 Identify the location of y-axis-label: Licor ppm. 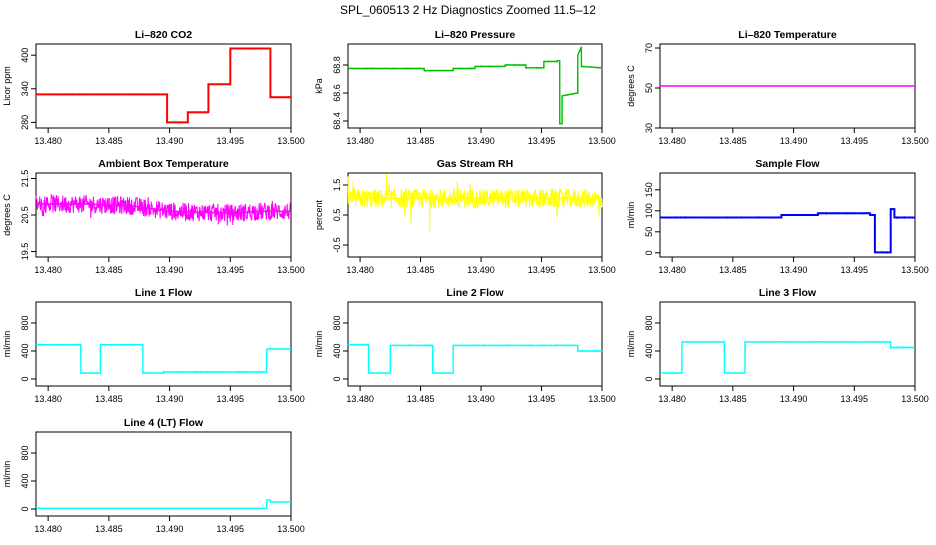
(7, 86).